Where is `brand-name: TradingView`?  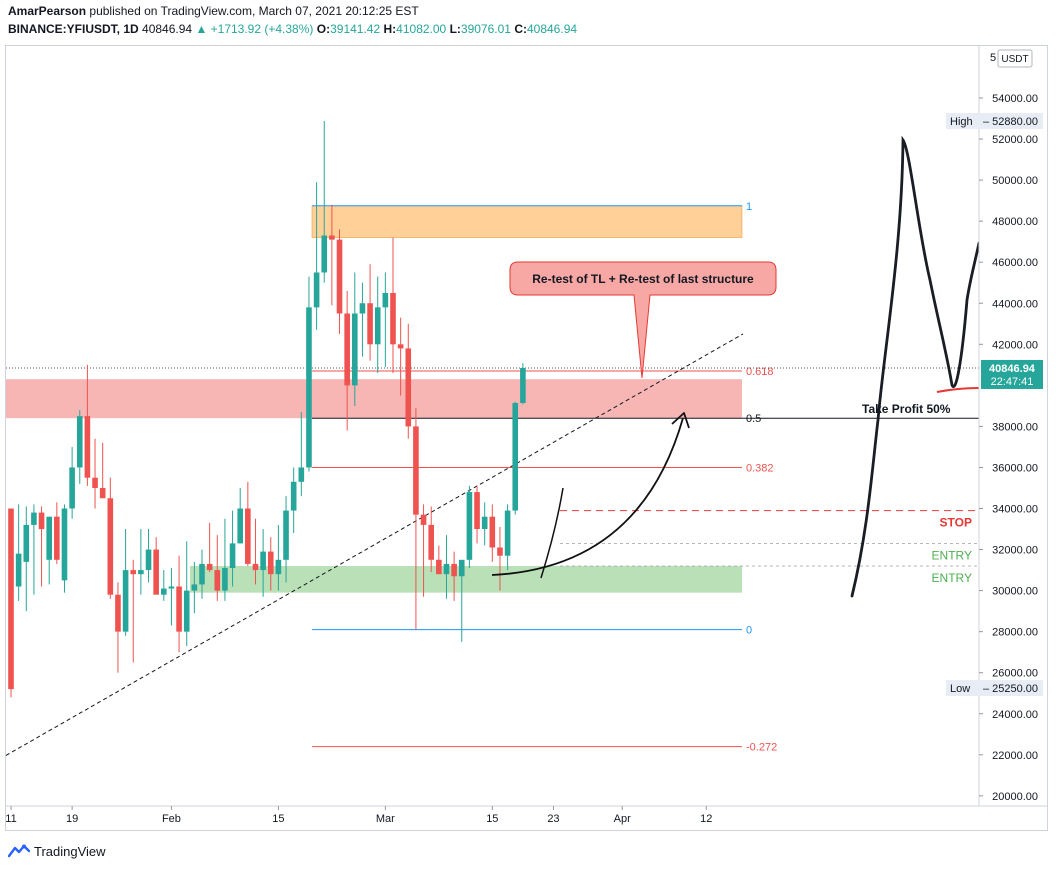
brand-name: TradingView is located at coordinates (70, 851).